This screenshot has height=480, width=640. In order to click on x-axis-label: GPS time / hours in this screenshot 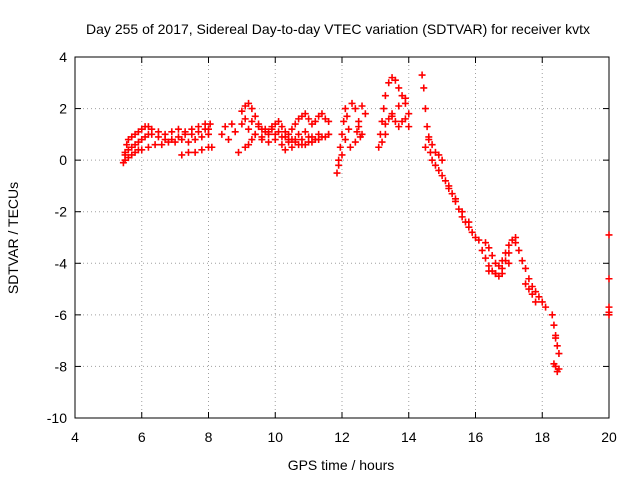, I will do `click(341, 465)`.